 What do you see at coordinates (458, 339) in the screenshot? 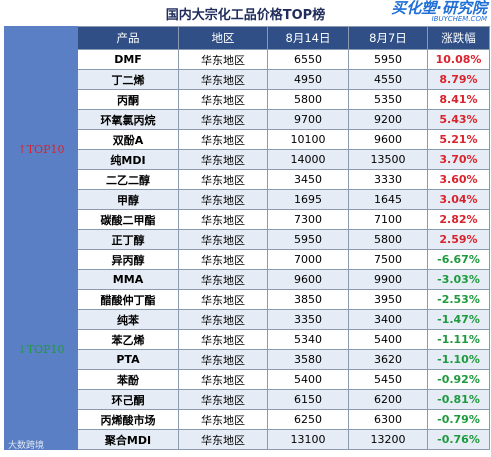
I see `change-cell: -1.11%` at bounding box center [458, 339].